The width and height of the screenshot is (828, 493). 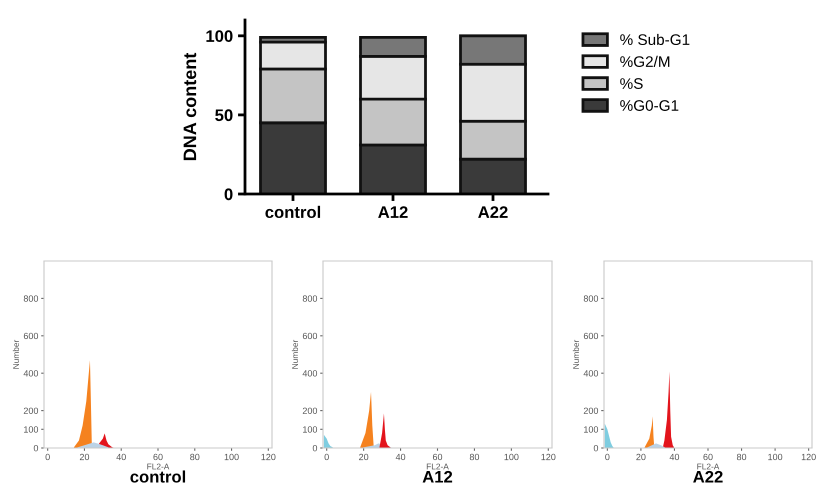 What do you see at coordinates (493, 212) in the screenshot?
I see `x-tick-label: A22` at bounding box center [493, 212].